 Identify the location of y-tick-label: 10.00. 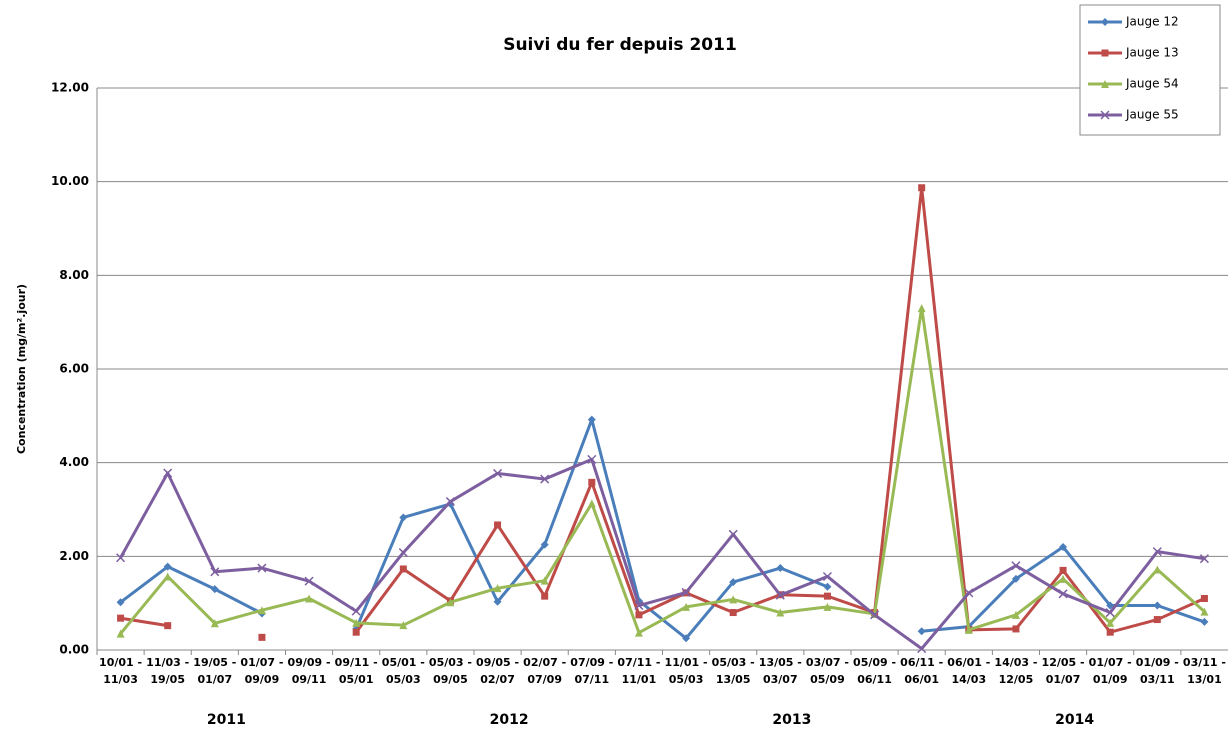
(70, 181).